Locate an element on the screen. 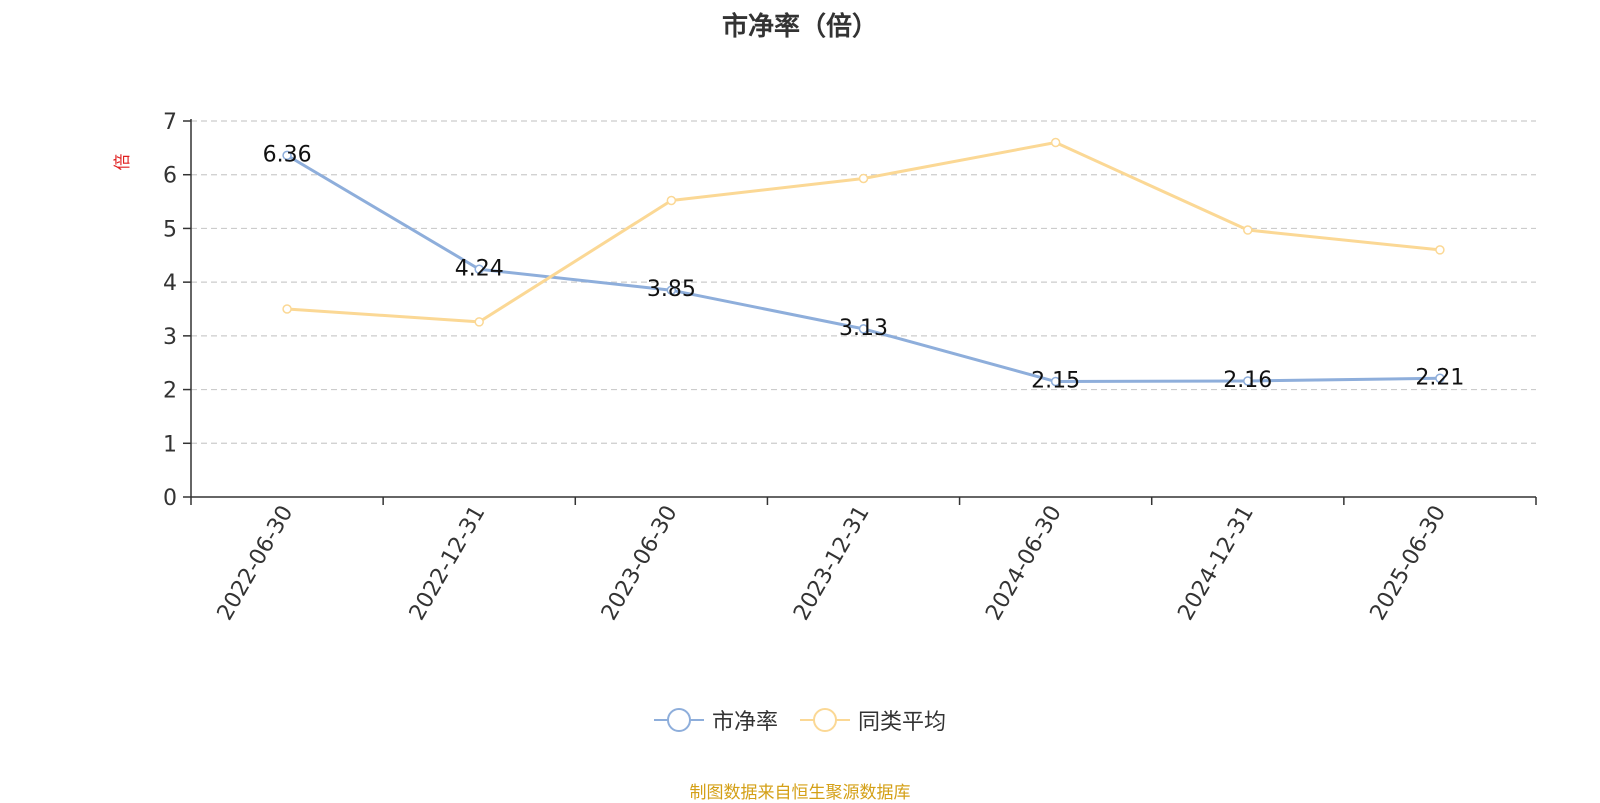 The height and width of the screenshot is (803, 1600). x-tick-label: 2025-06-30 is located at coordinates (1409, 563).